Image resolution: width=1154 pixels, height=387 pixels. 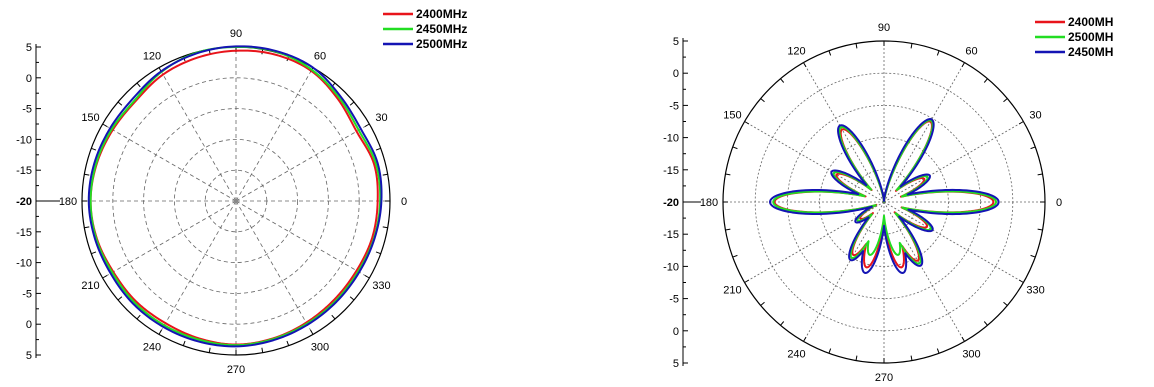 What do you see at coordinates (441, 14) in the screenshot?
I see `legend-label: 2400MHz` at bounding box center [441, 14].